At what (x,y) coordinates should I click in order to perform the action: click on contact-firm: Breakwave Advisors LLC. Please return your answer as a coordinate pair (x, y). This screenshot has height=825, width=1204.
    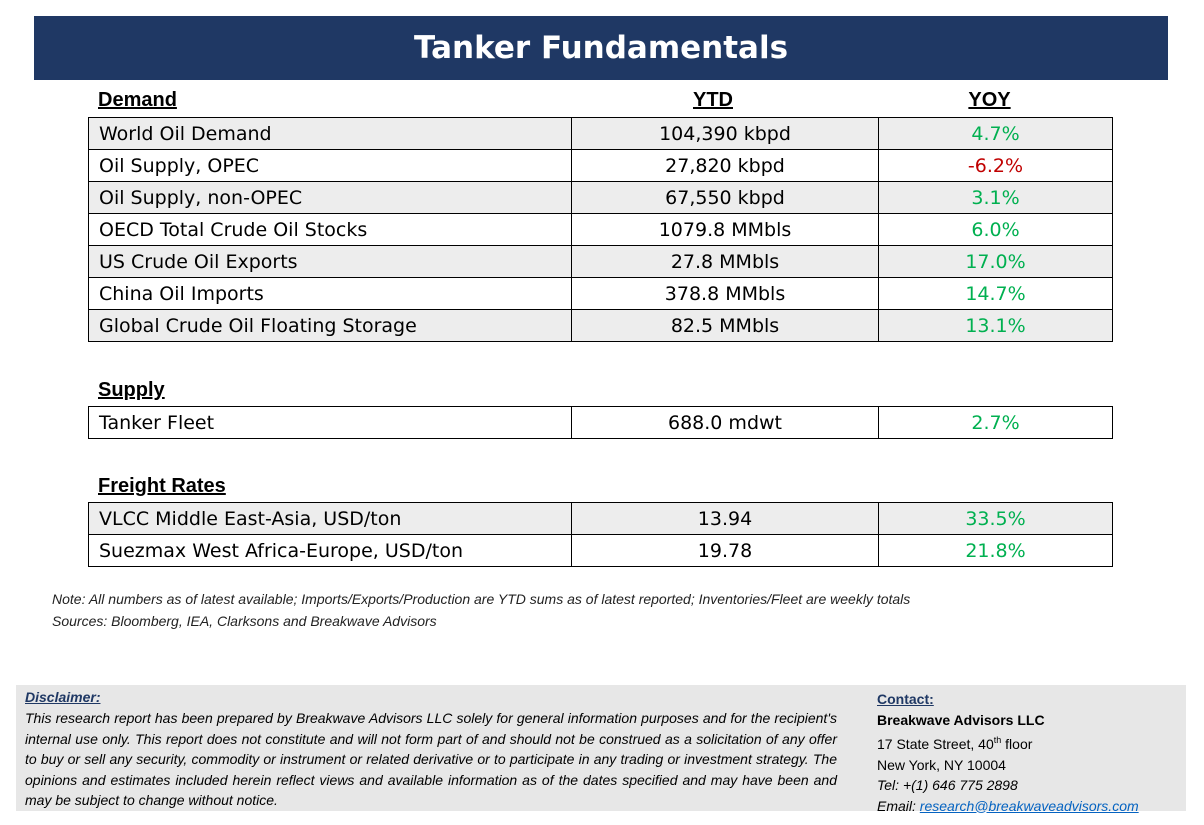
    Looking at the image, I should click on (961, 719).